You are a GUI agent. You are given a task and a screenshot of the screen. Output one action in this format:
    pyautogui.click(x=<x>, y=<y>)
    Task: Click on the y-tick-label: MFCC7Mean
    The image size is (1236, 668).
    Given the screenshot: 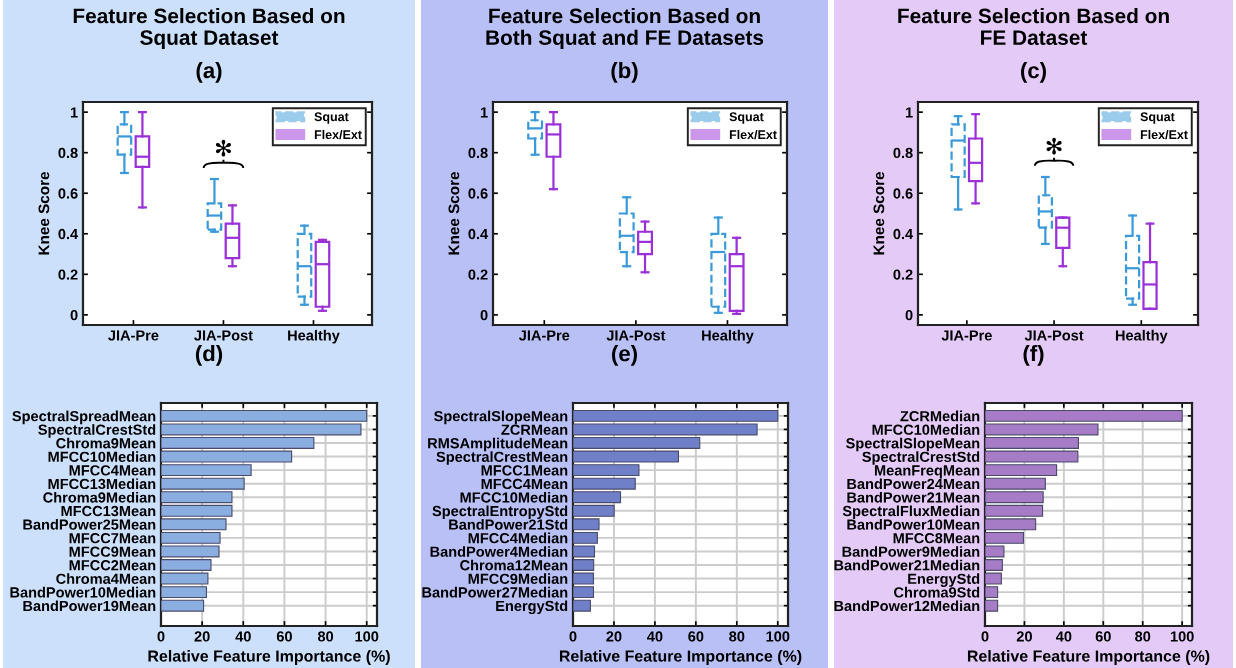 What is the action you would take?
    pyautogui.click(x=112, y=538)
    